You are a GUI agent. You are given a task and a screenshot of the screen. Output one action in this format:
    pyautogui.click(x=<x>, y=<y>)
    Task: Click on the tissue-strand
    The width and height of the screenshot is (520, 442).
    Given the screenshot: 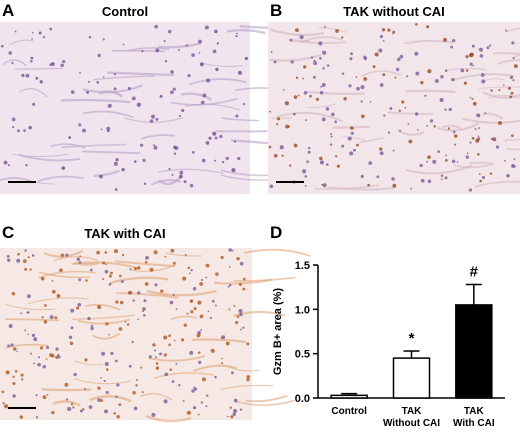 What is the action you would take?
    pyautogui.click(x=67, y=389)
    